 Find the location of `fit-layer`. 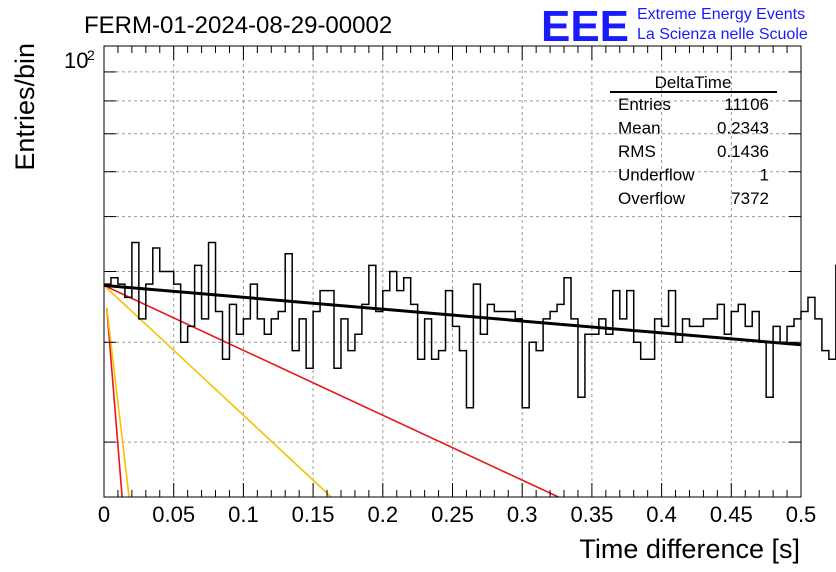

fit-layer is located at coordinates (452, 315).